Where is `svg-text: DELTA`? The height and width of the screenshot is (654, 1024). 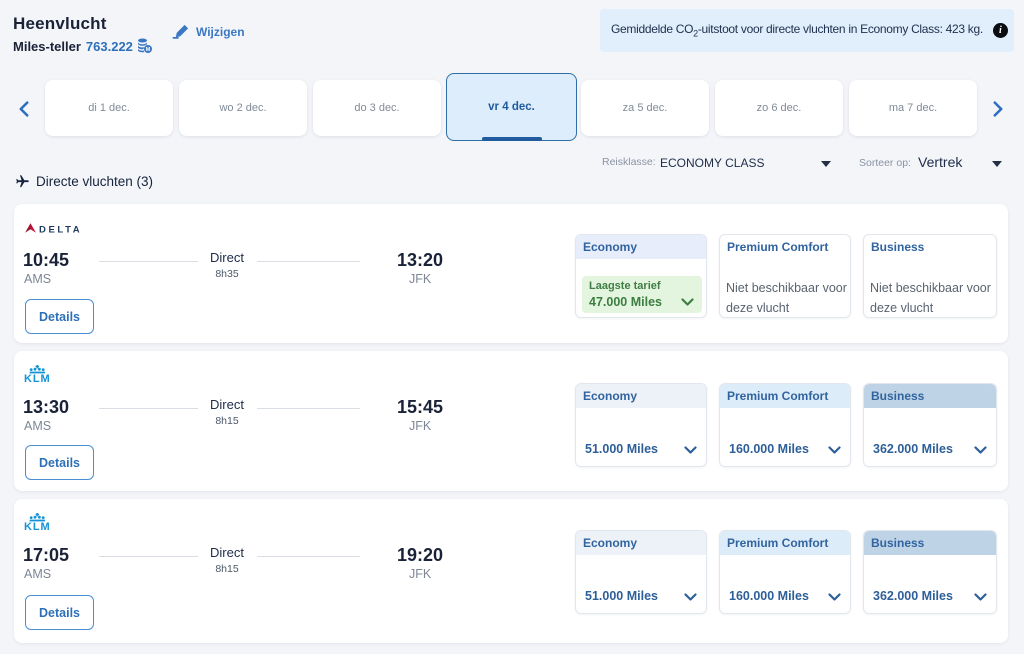 svg-text: DELTA is located at coordinates (60, 230).